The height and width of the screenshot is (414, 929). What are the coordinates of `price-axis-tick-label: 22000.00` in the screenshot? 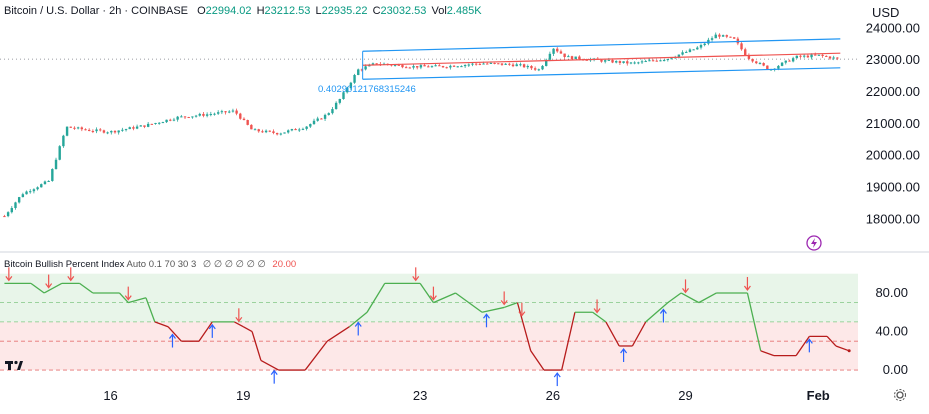 It's located at (893, 91).